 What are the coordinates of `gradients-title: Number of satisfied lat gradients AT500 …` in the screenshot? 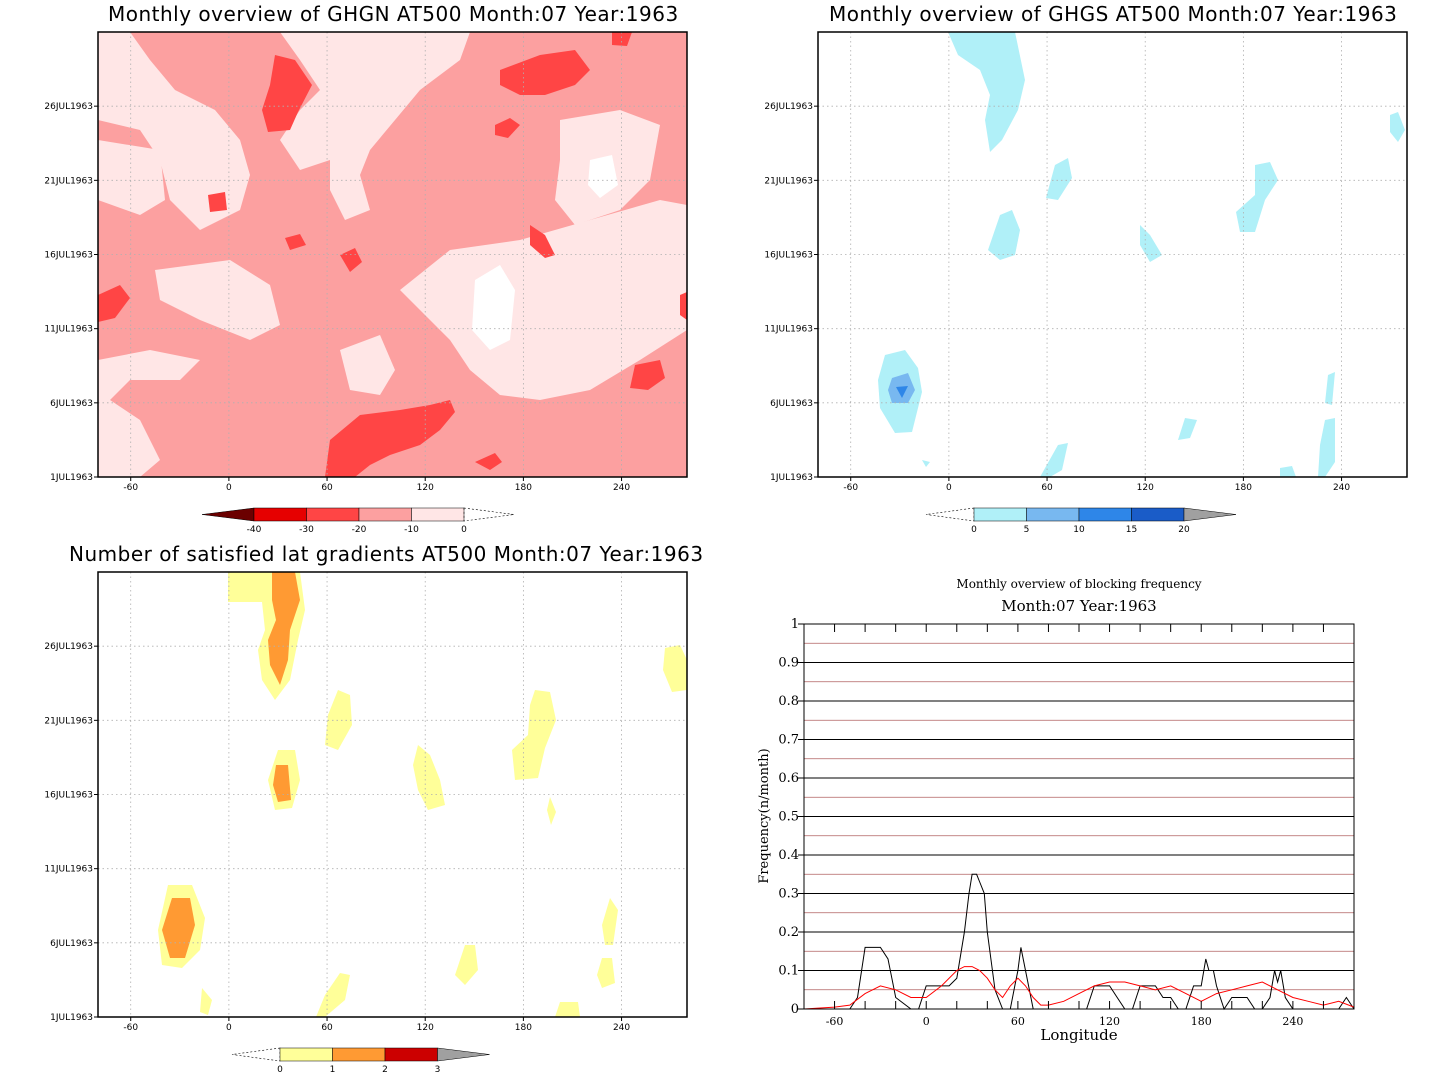 It's located at (386, 554).